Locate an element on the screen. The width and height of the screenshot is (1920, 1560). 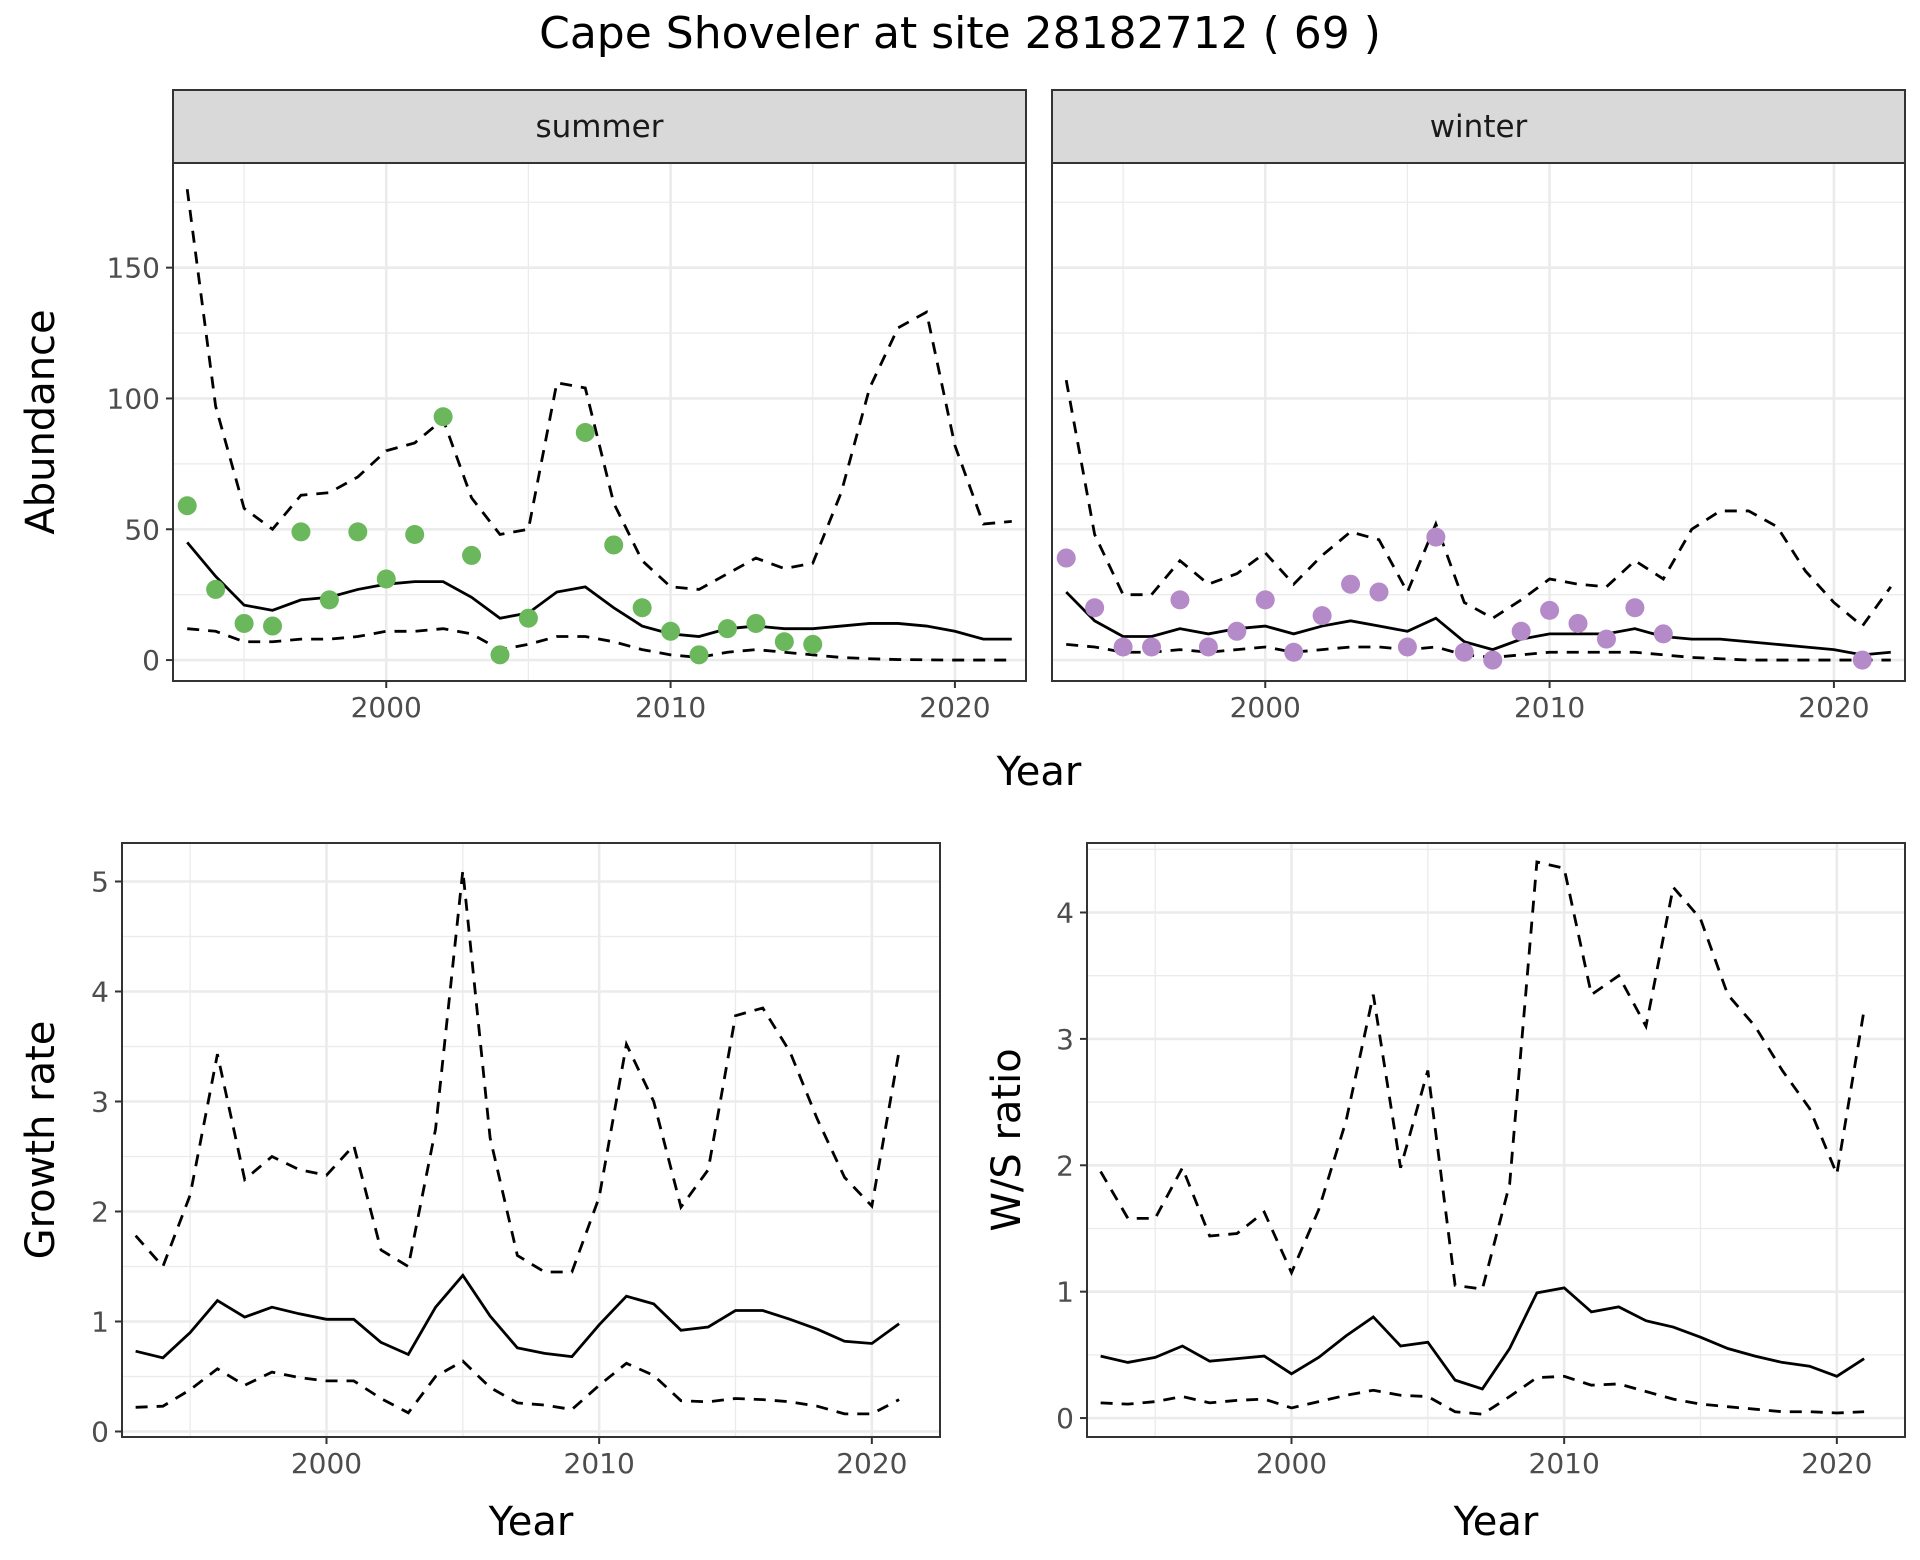
facet-strip-label: winter is located at coordinates (1479, 127).